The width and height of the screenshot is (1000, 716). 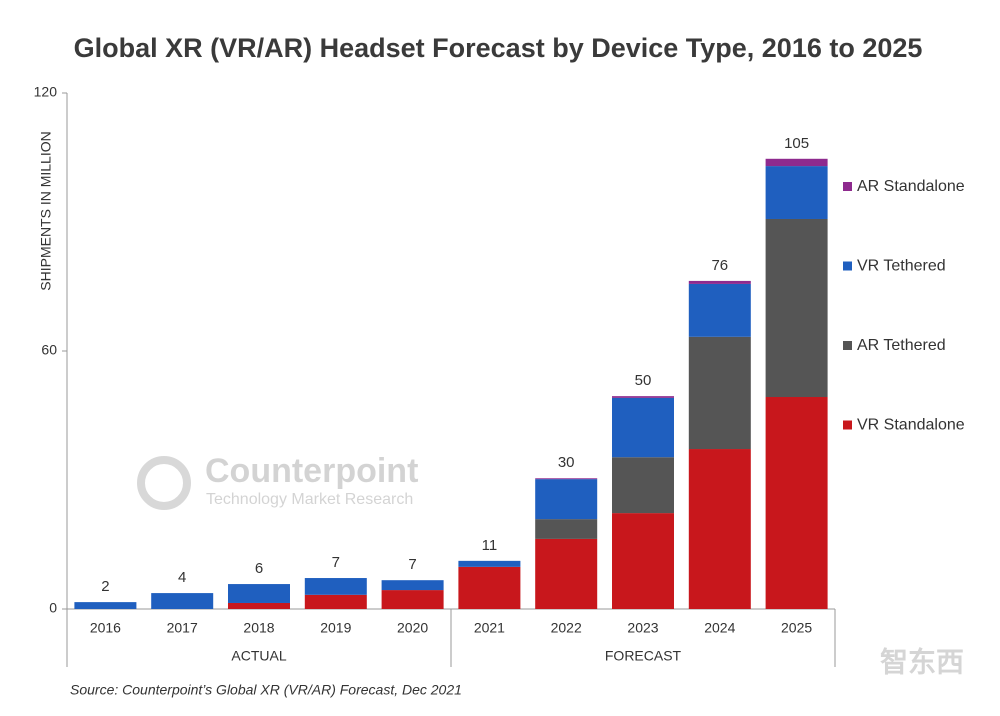 What do you see at coordinates (53, 608) in the screenshot?
I see `y-tick-label: 0` at bounding box center [53, 608].